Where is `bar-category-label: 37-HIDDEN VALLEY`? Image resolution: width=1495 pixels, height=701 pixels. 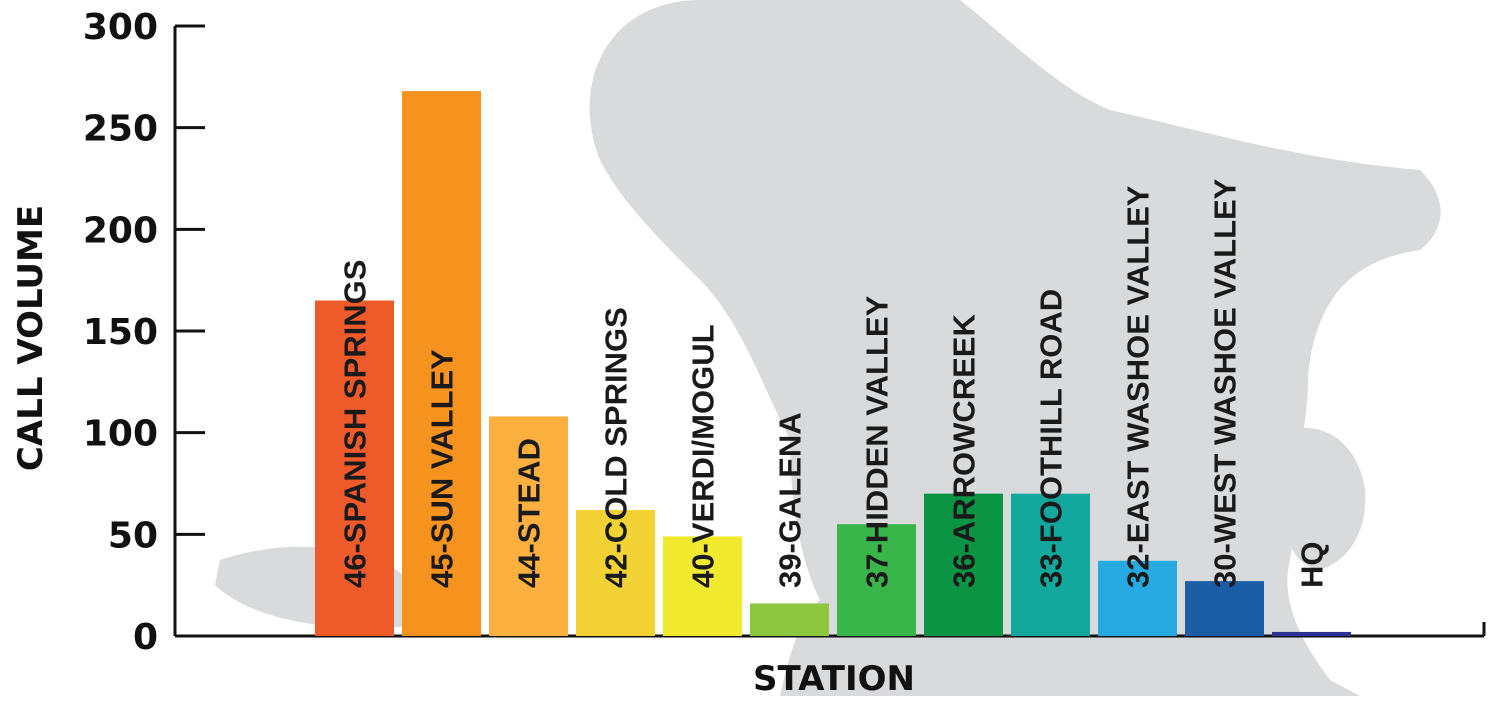
bar-category-label: 37-HIDDEN VALLEY is located at coordinates (877, 441).